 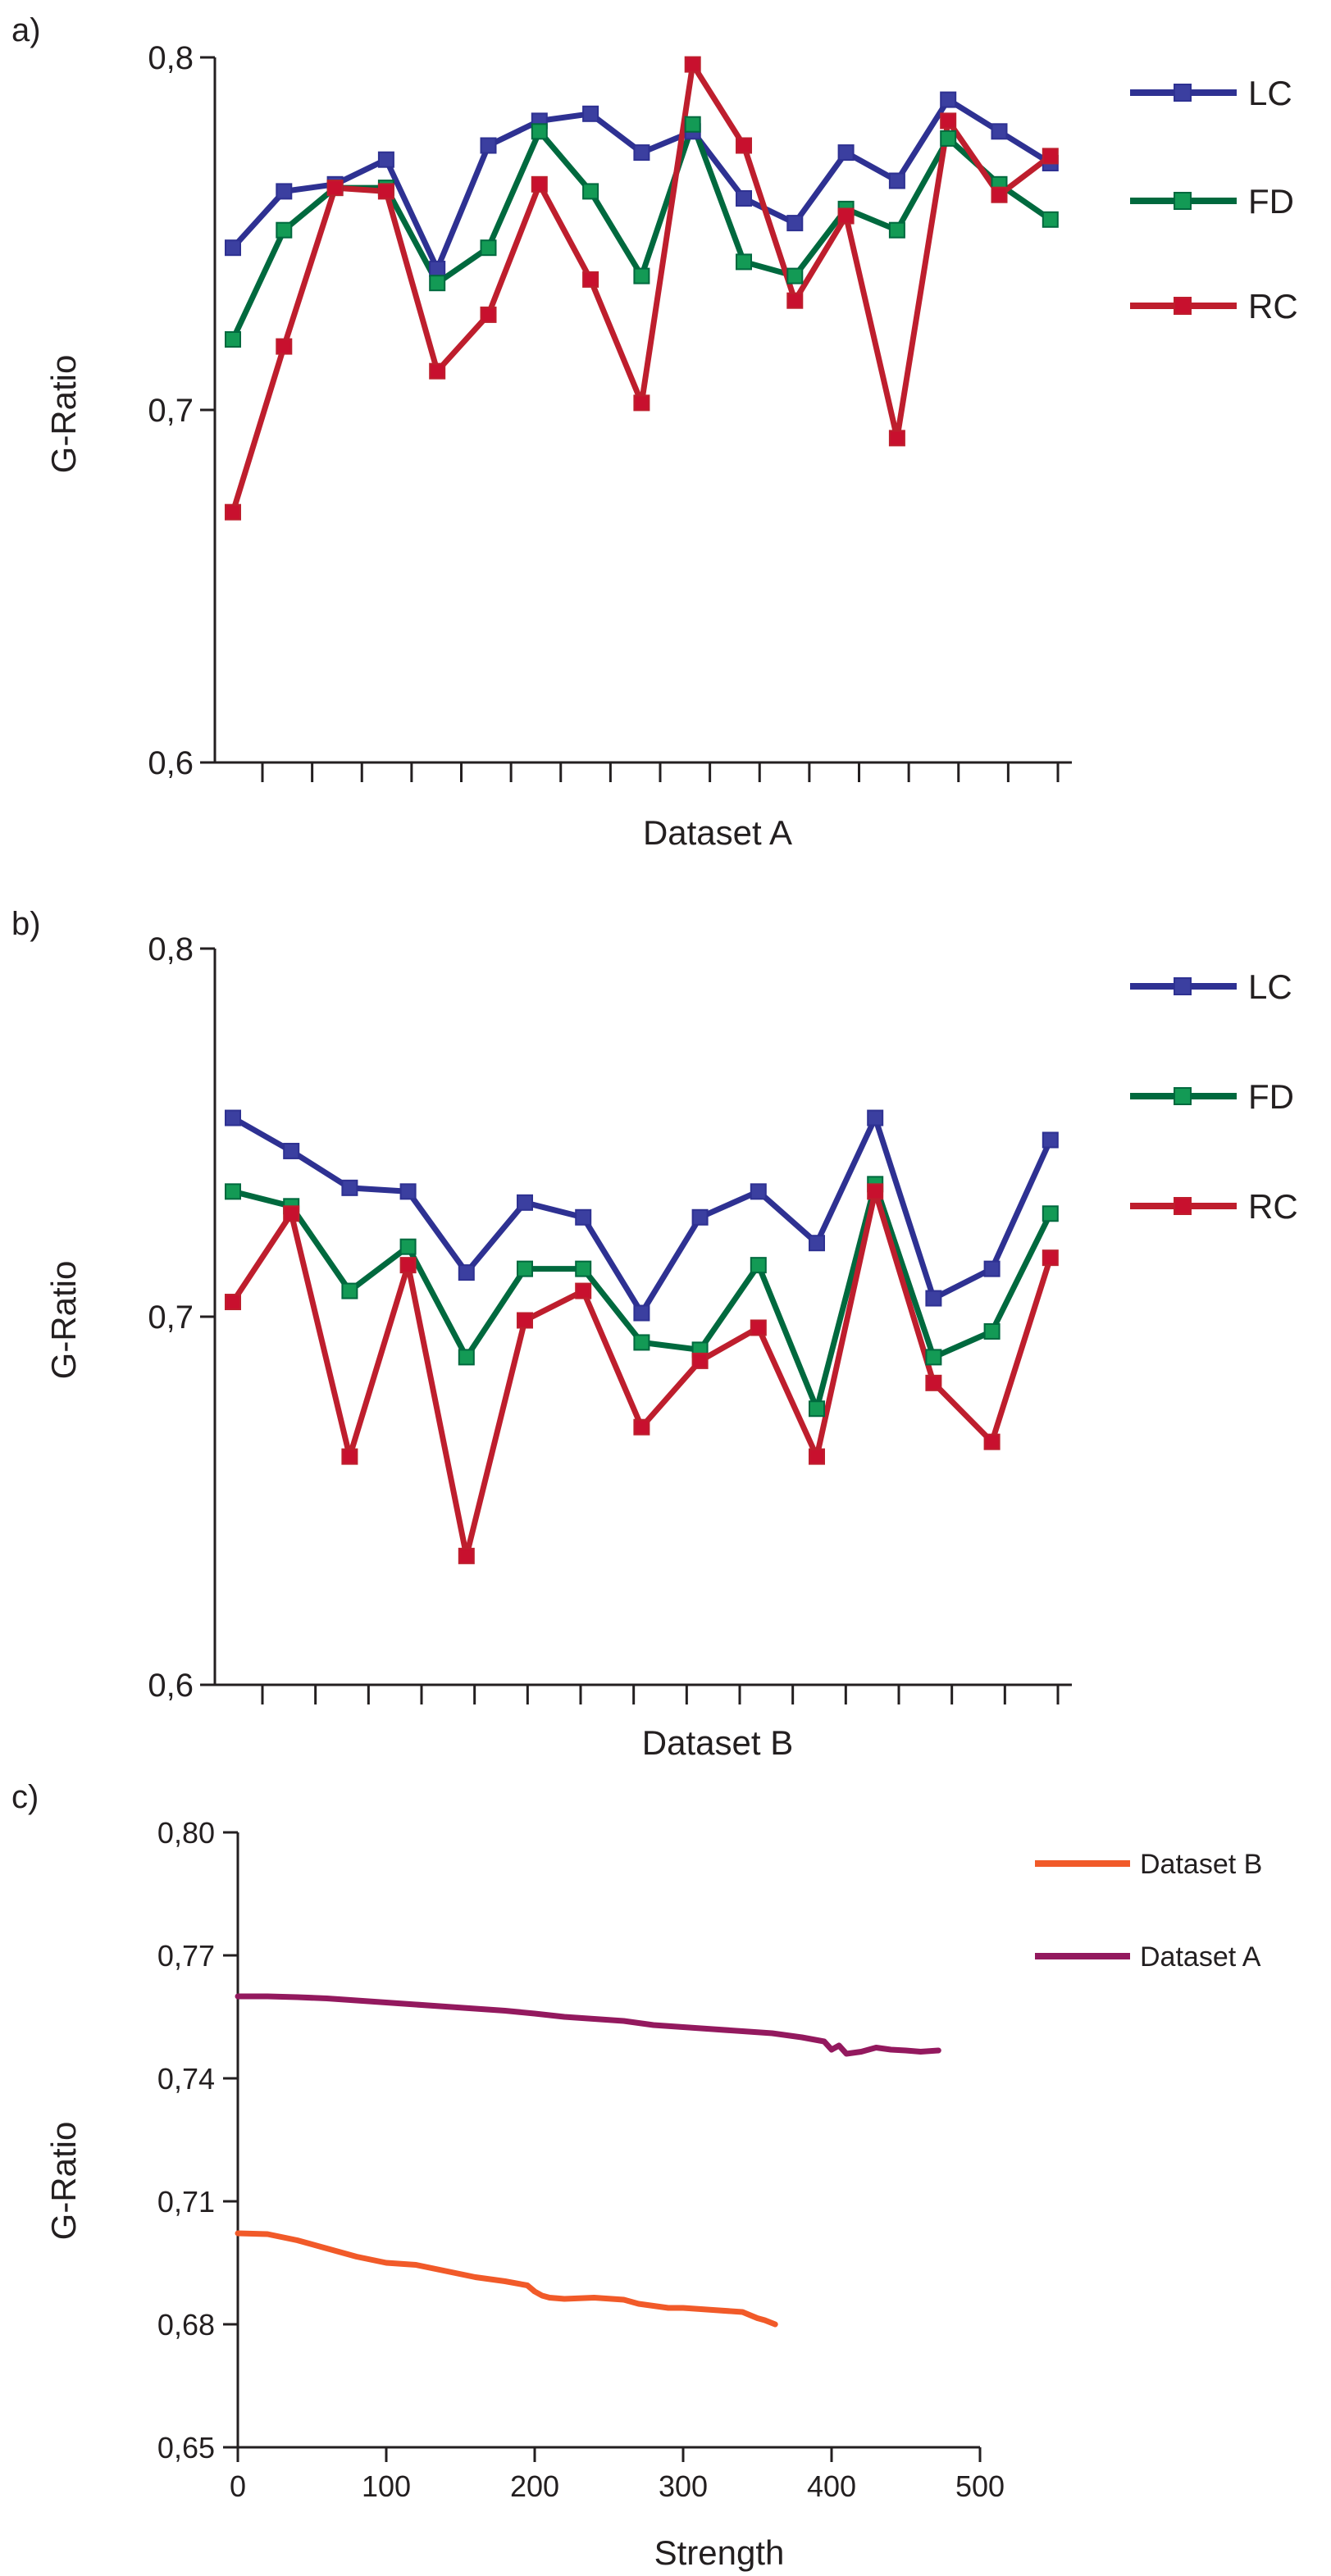 I want to click on series-line-dataset-a, so click(x=588, y=2025).